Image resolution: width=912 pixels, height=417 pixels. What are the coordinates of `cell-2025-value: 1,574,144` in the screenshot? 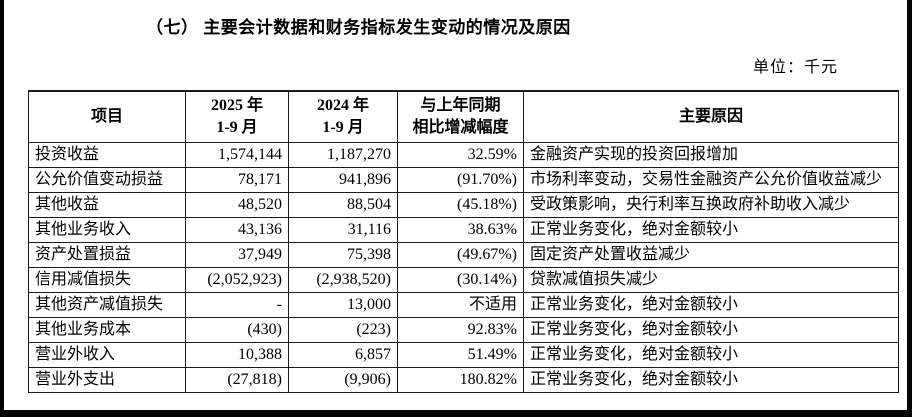 It's located at (237, 155).